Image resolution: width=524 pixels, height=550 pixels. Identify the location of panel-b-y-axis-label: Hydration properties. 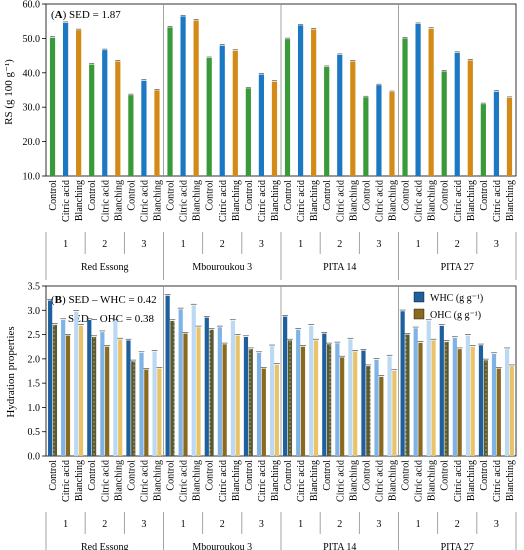
(11, 371).